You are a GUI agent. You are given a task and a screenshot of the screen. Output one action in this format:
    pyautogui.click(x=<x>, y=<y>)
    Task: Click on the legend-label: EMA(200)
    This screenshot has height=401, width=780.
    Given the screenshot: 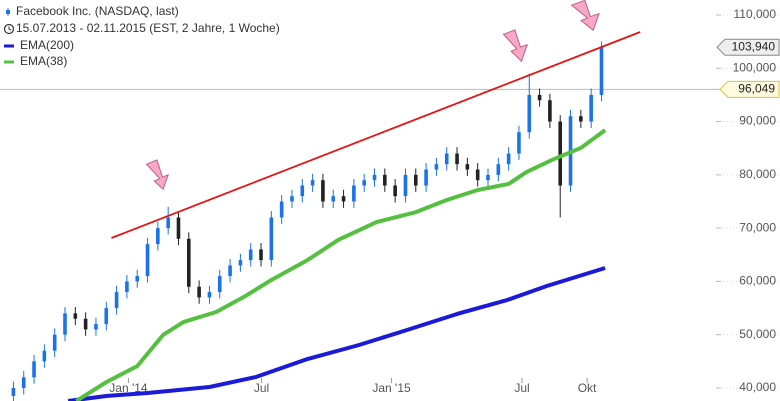 What is the action you would take?
    pyautogui.click(x=47, y=45)
    